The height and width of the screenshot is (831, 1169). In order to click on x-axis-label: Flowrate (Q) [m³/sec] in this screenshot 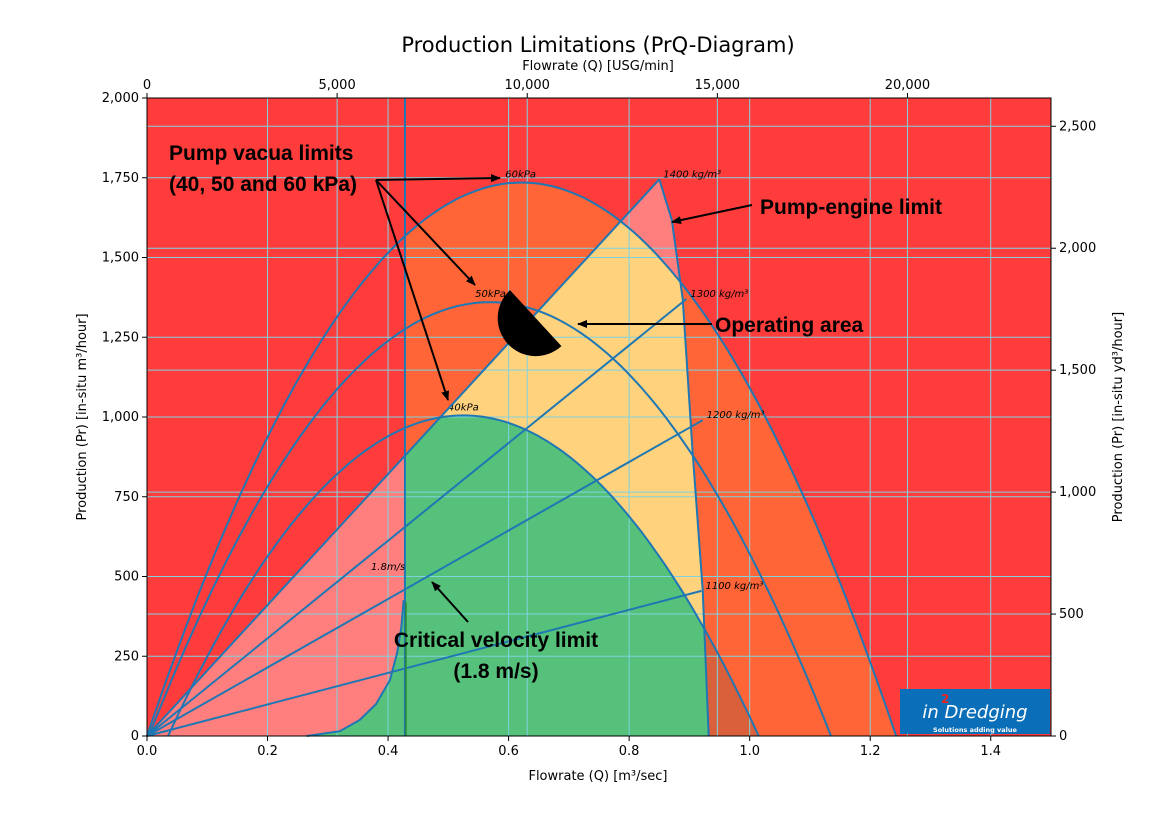, I will do `click(597, 776)`.